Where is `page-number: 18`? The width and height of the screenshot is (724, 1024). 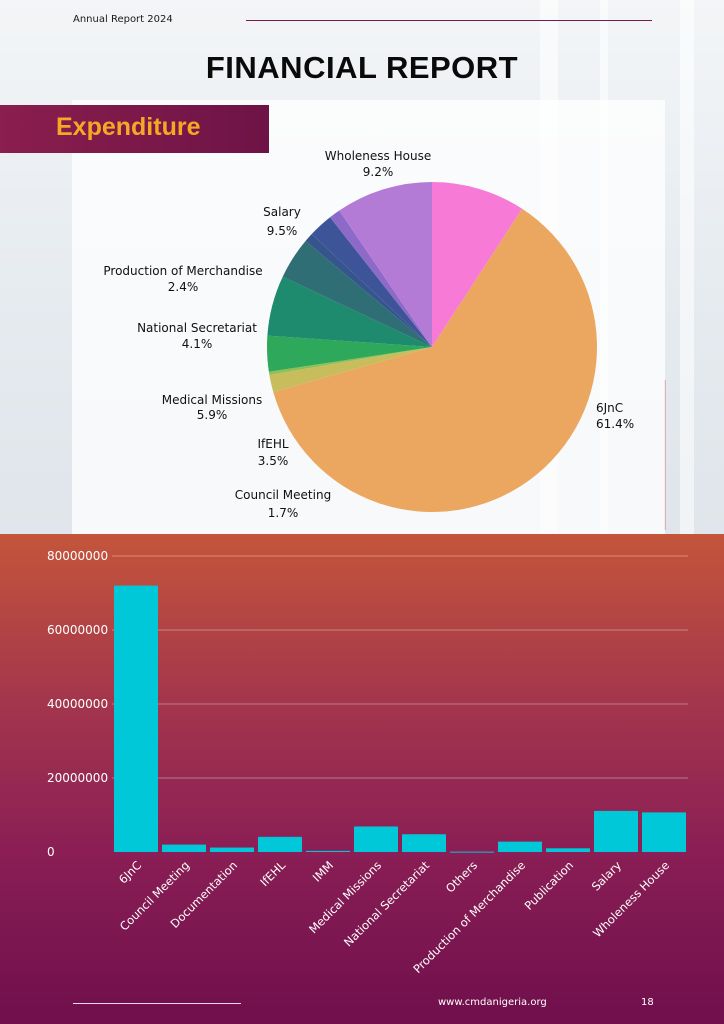
page-number: 18 is located at coordinates (647, 1002).